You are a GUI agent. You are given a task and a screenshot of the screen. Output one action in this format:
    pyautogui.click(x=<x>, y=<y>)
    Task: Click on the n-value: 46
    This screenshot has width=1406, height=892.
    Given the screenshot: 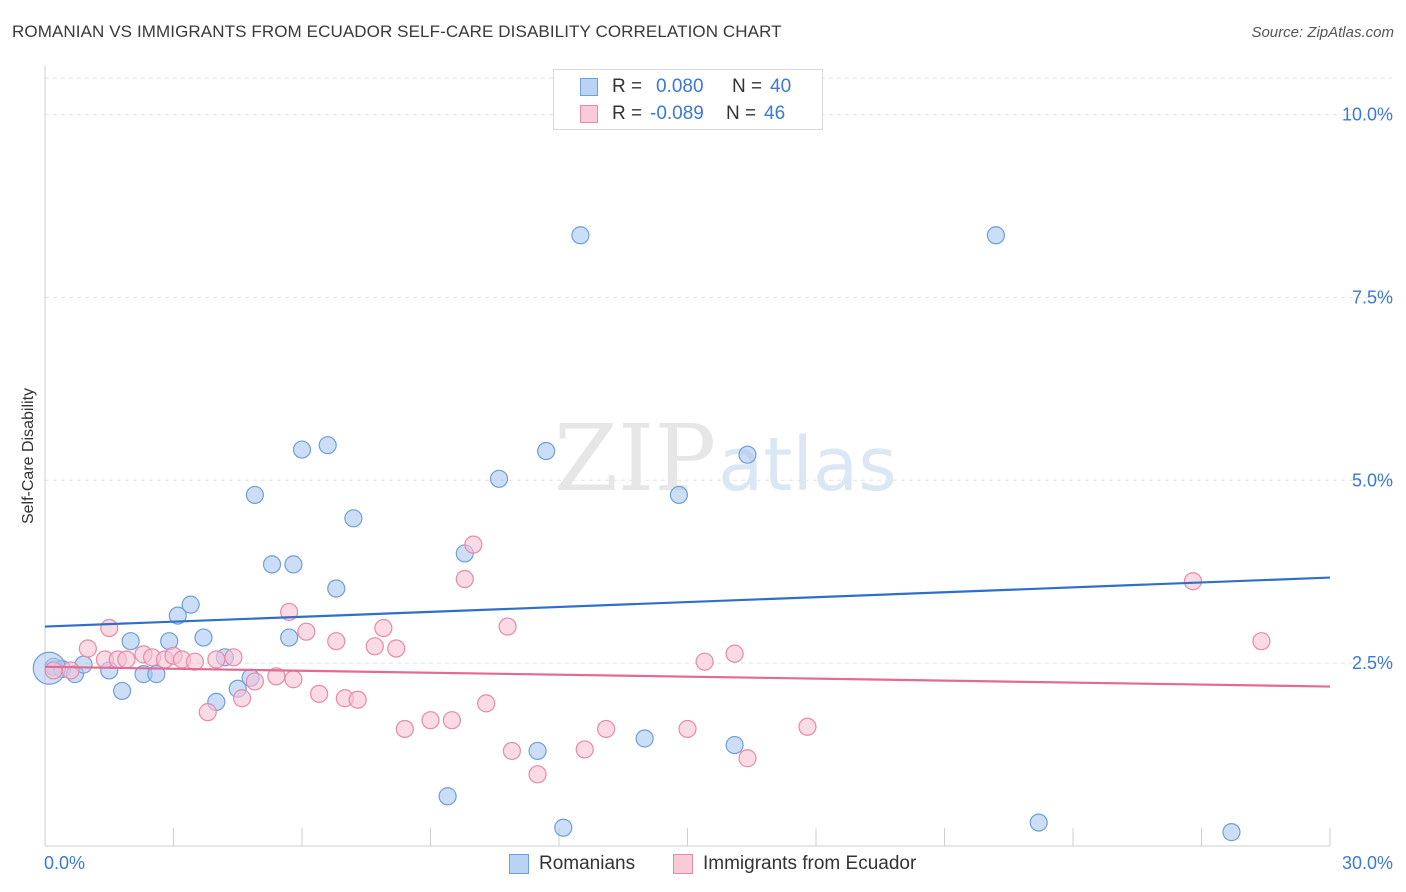 What is the action you would take?
    pyautogui.click(x=775, y=113)
    